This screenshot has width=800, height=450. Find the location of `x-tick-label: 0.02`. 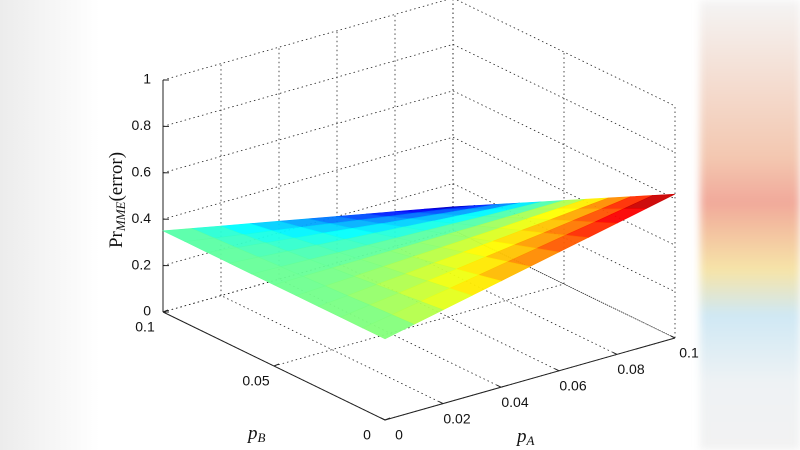

x-tick-label: 0.02 is located at coordinates (456, 418).